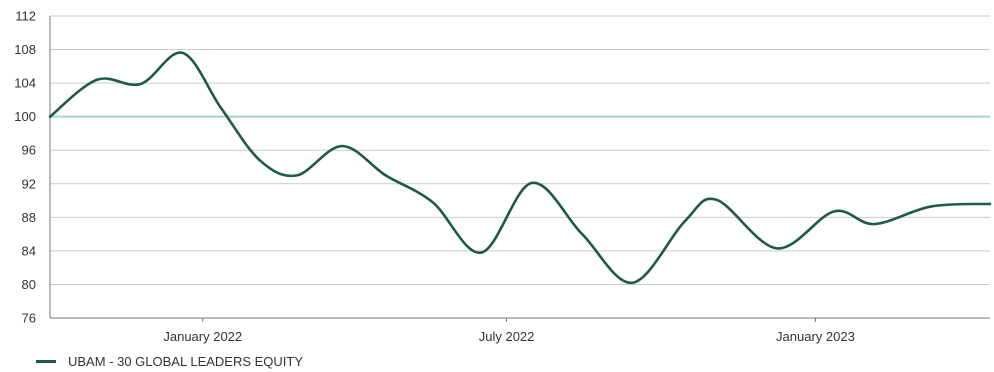 The height and width of the screenshot is (372, 994). Describe the element at coordinates (25, 167) in the screenshot. I see `y-tick-labels: 76 80 84 88 92 96 100 104 108 112` at that location.